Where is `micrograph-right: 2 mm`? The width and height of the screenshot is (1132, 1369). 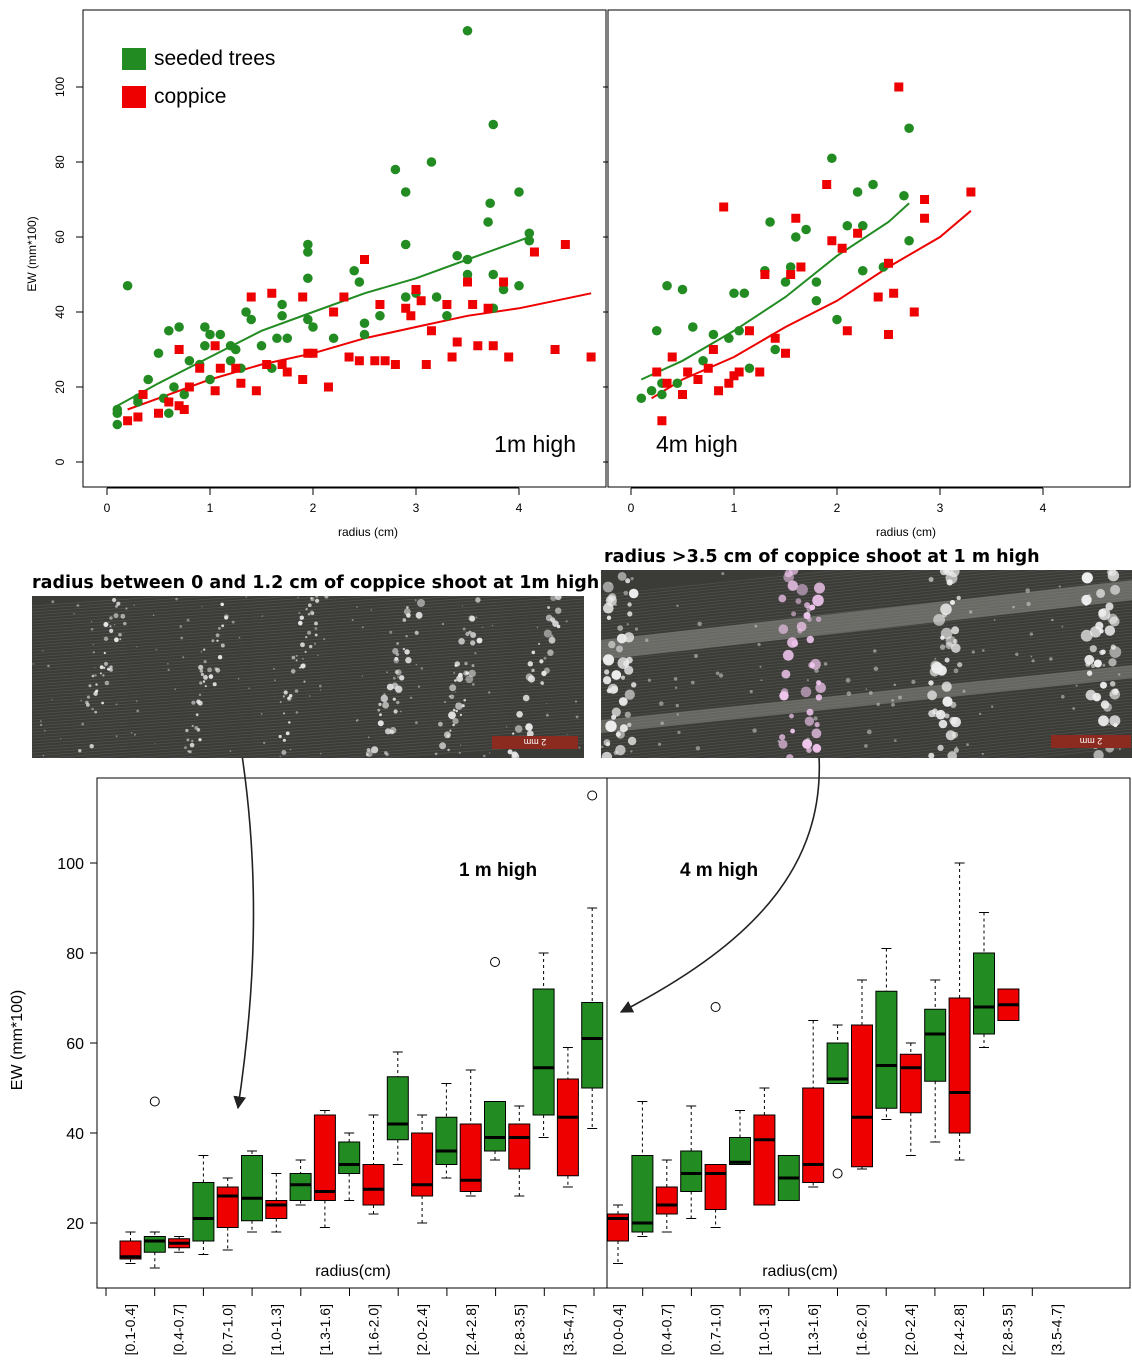 micrograph-right: 2 mm is located at coordinates (866, 664).